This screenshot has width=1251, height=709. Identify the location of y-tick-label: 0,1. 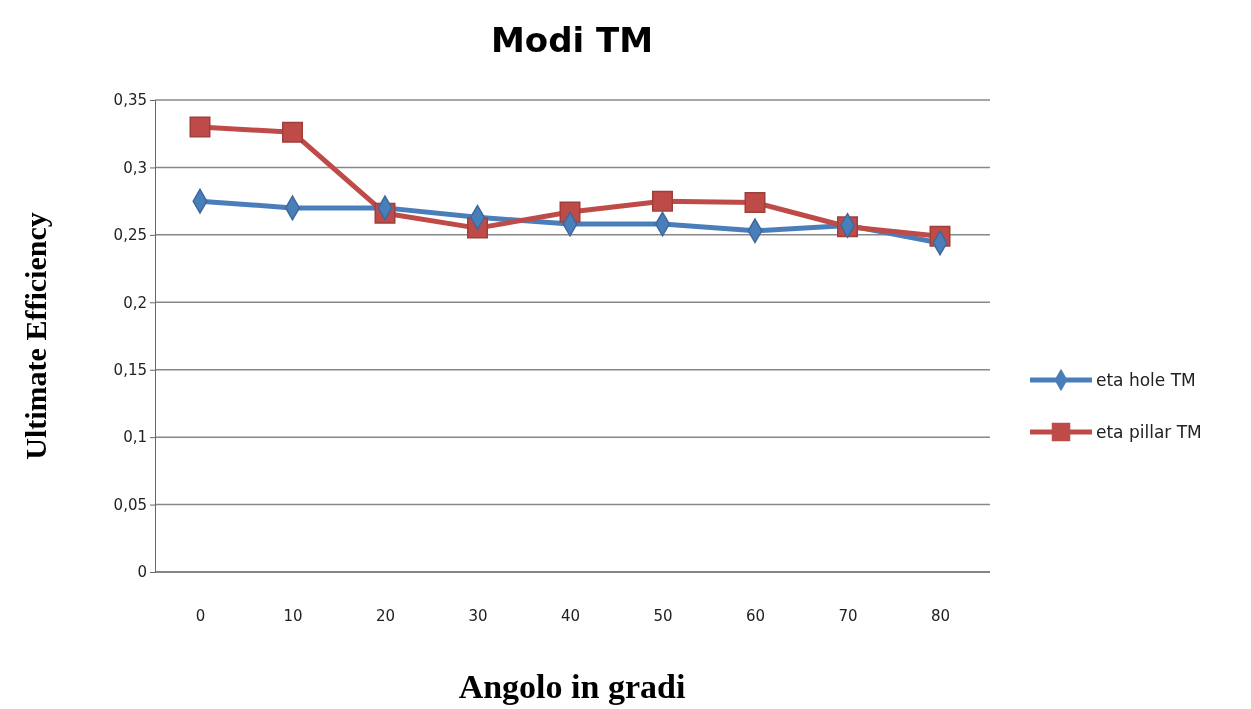
(135, 437).